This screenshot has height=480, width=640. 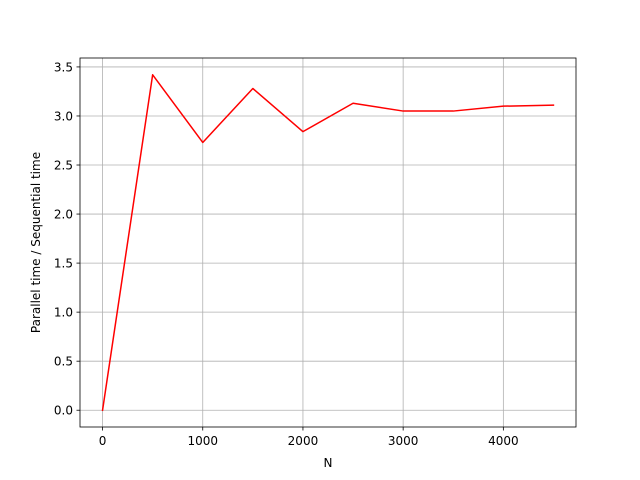 I want to click on y-axis: 0.0 0.5 1.0 1.5 2.0 2.5 3.0 3.5, so click(x=67, y=239).